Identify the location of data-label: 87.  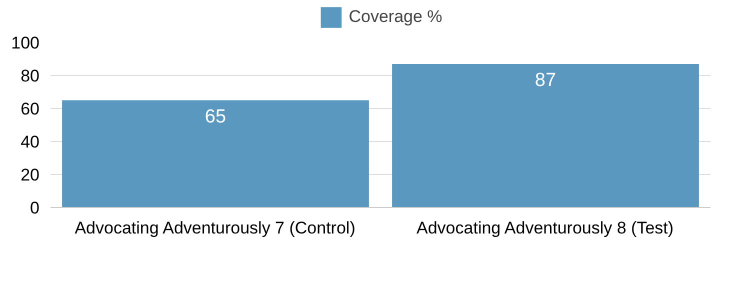
(545, 80).